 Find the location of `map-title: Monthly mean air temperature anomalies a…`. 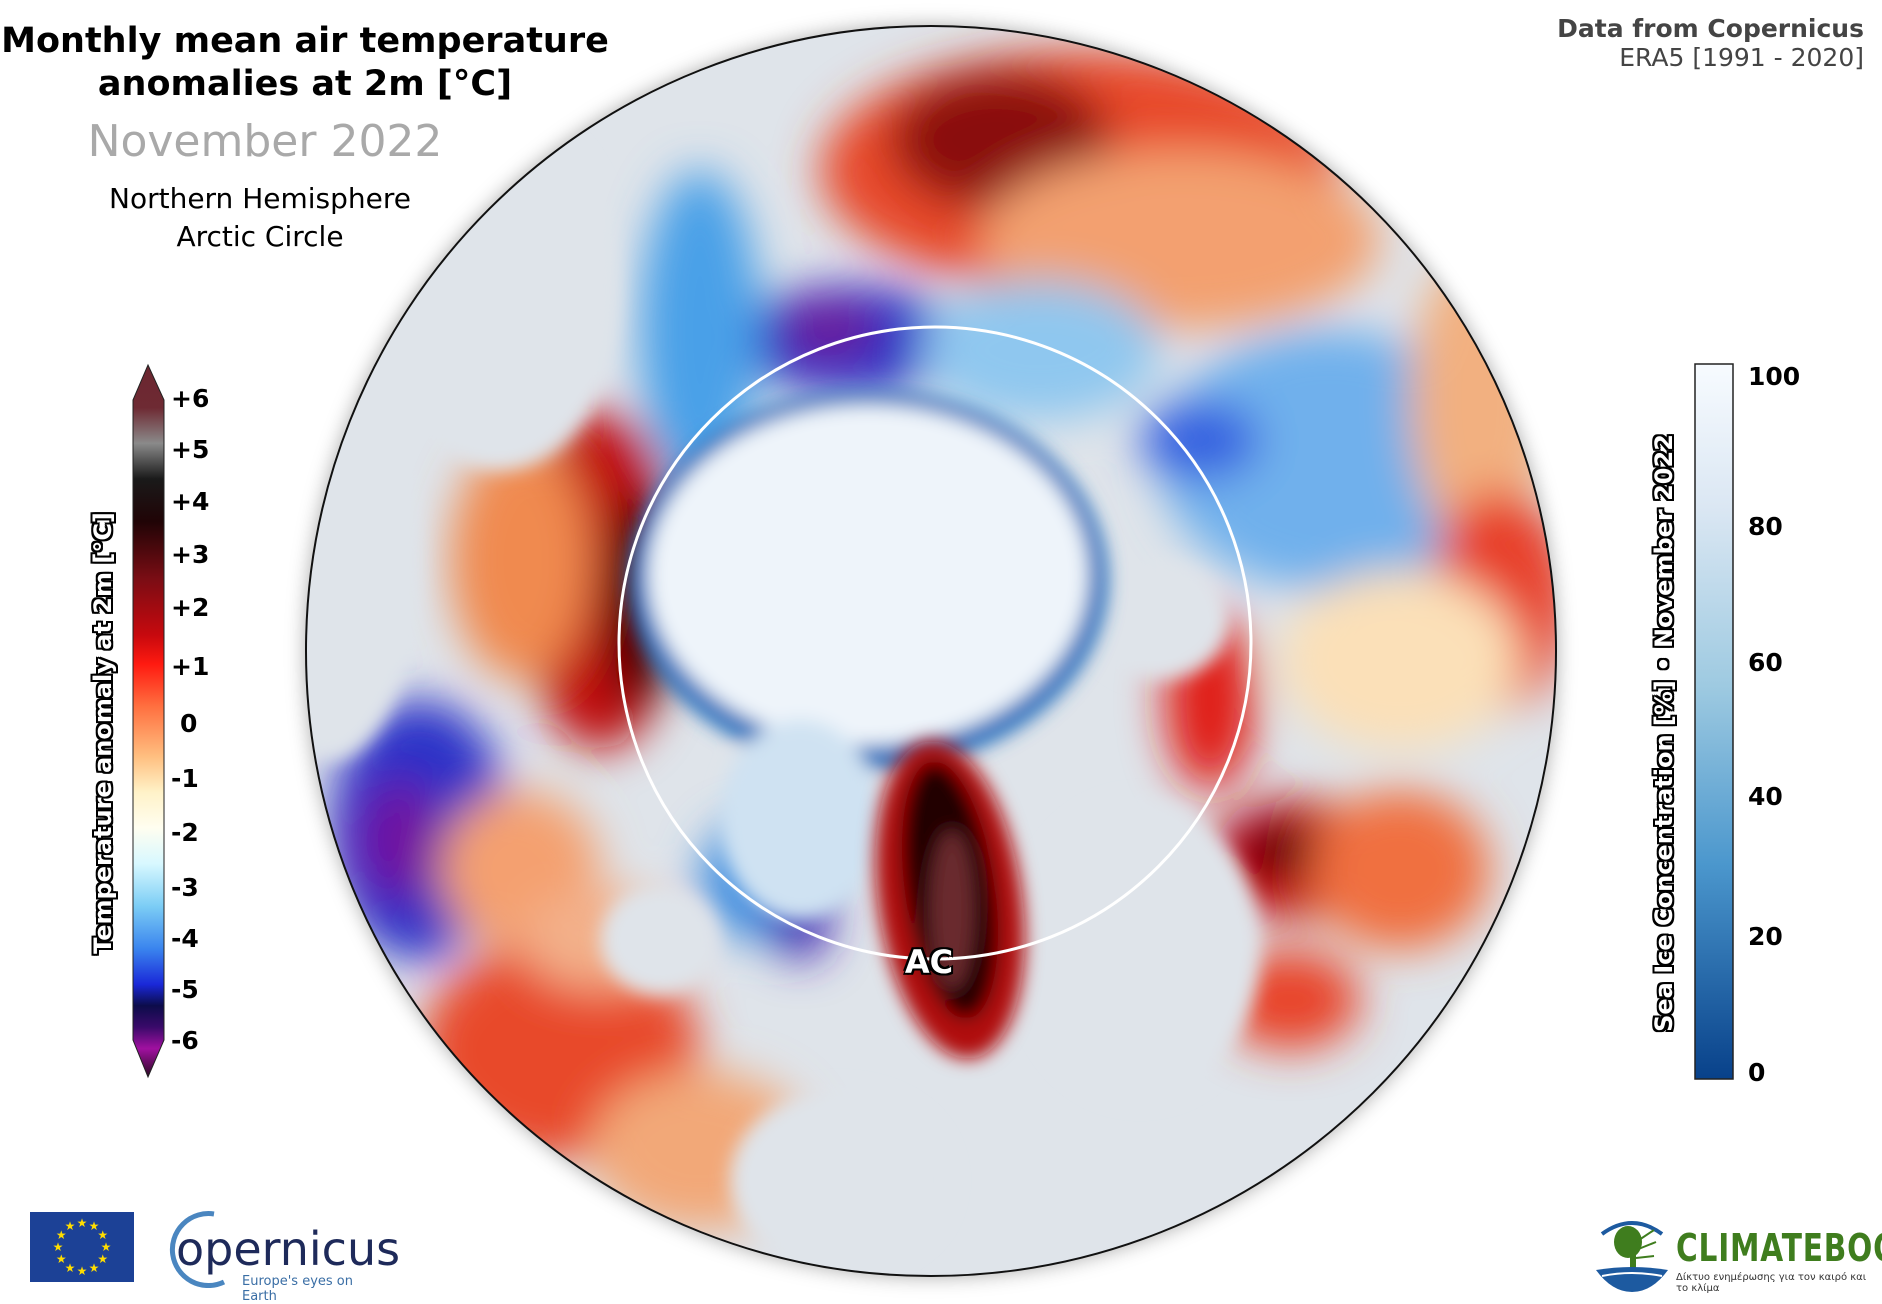

map-title: Monthly mean air temperature anomalies a… is located at coordinates (305, 63).